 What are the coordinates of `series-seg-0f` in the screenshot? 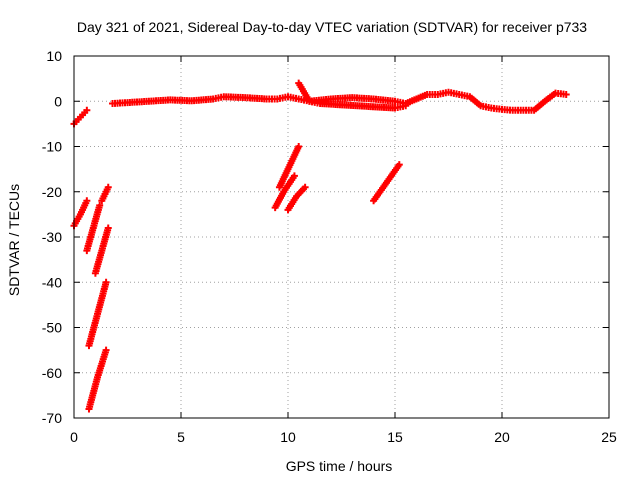 It's located at (105, 194).